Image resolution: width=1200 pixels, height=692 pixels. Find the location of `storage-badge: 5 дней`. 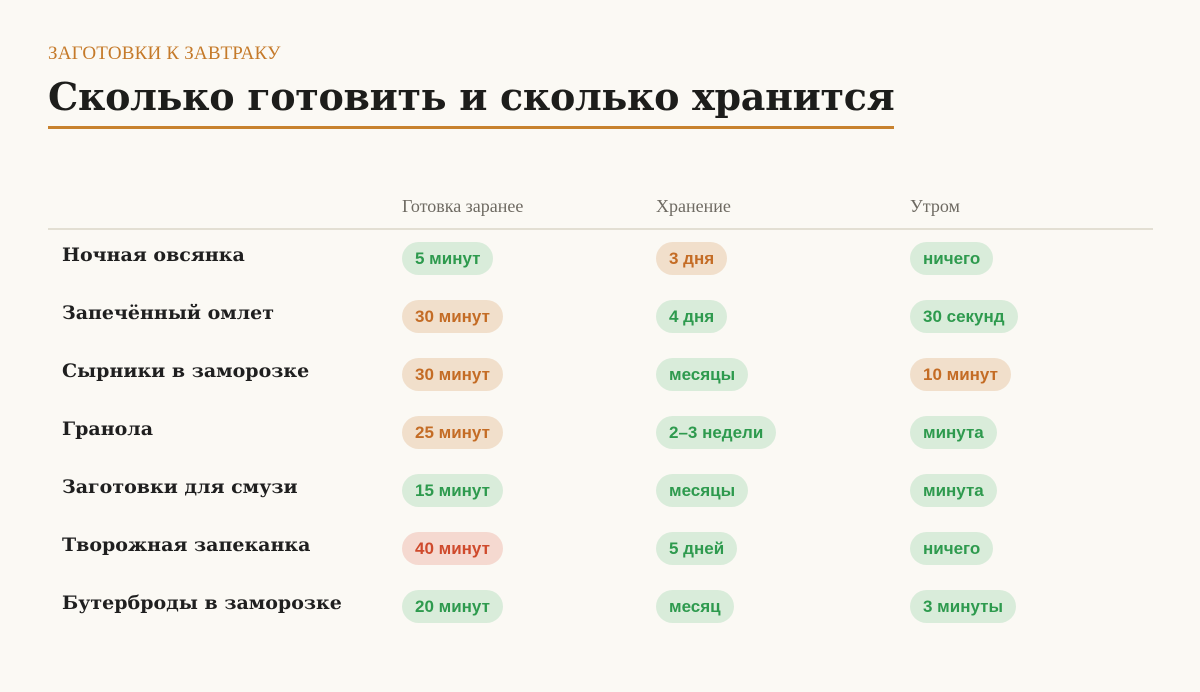

storage-badge: 5 дней is located at coordinates (697, 548).